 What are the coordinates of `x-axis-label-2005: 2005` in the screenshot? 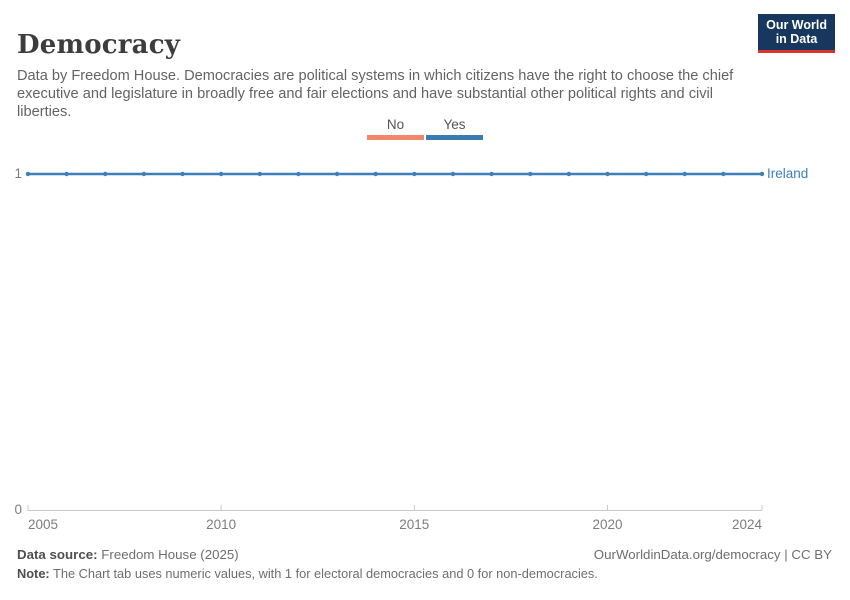 It's located at (43, 524).